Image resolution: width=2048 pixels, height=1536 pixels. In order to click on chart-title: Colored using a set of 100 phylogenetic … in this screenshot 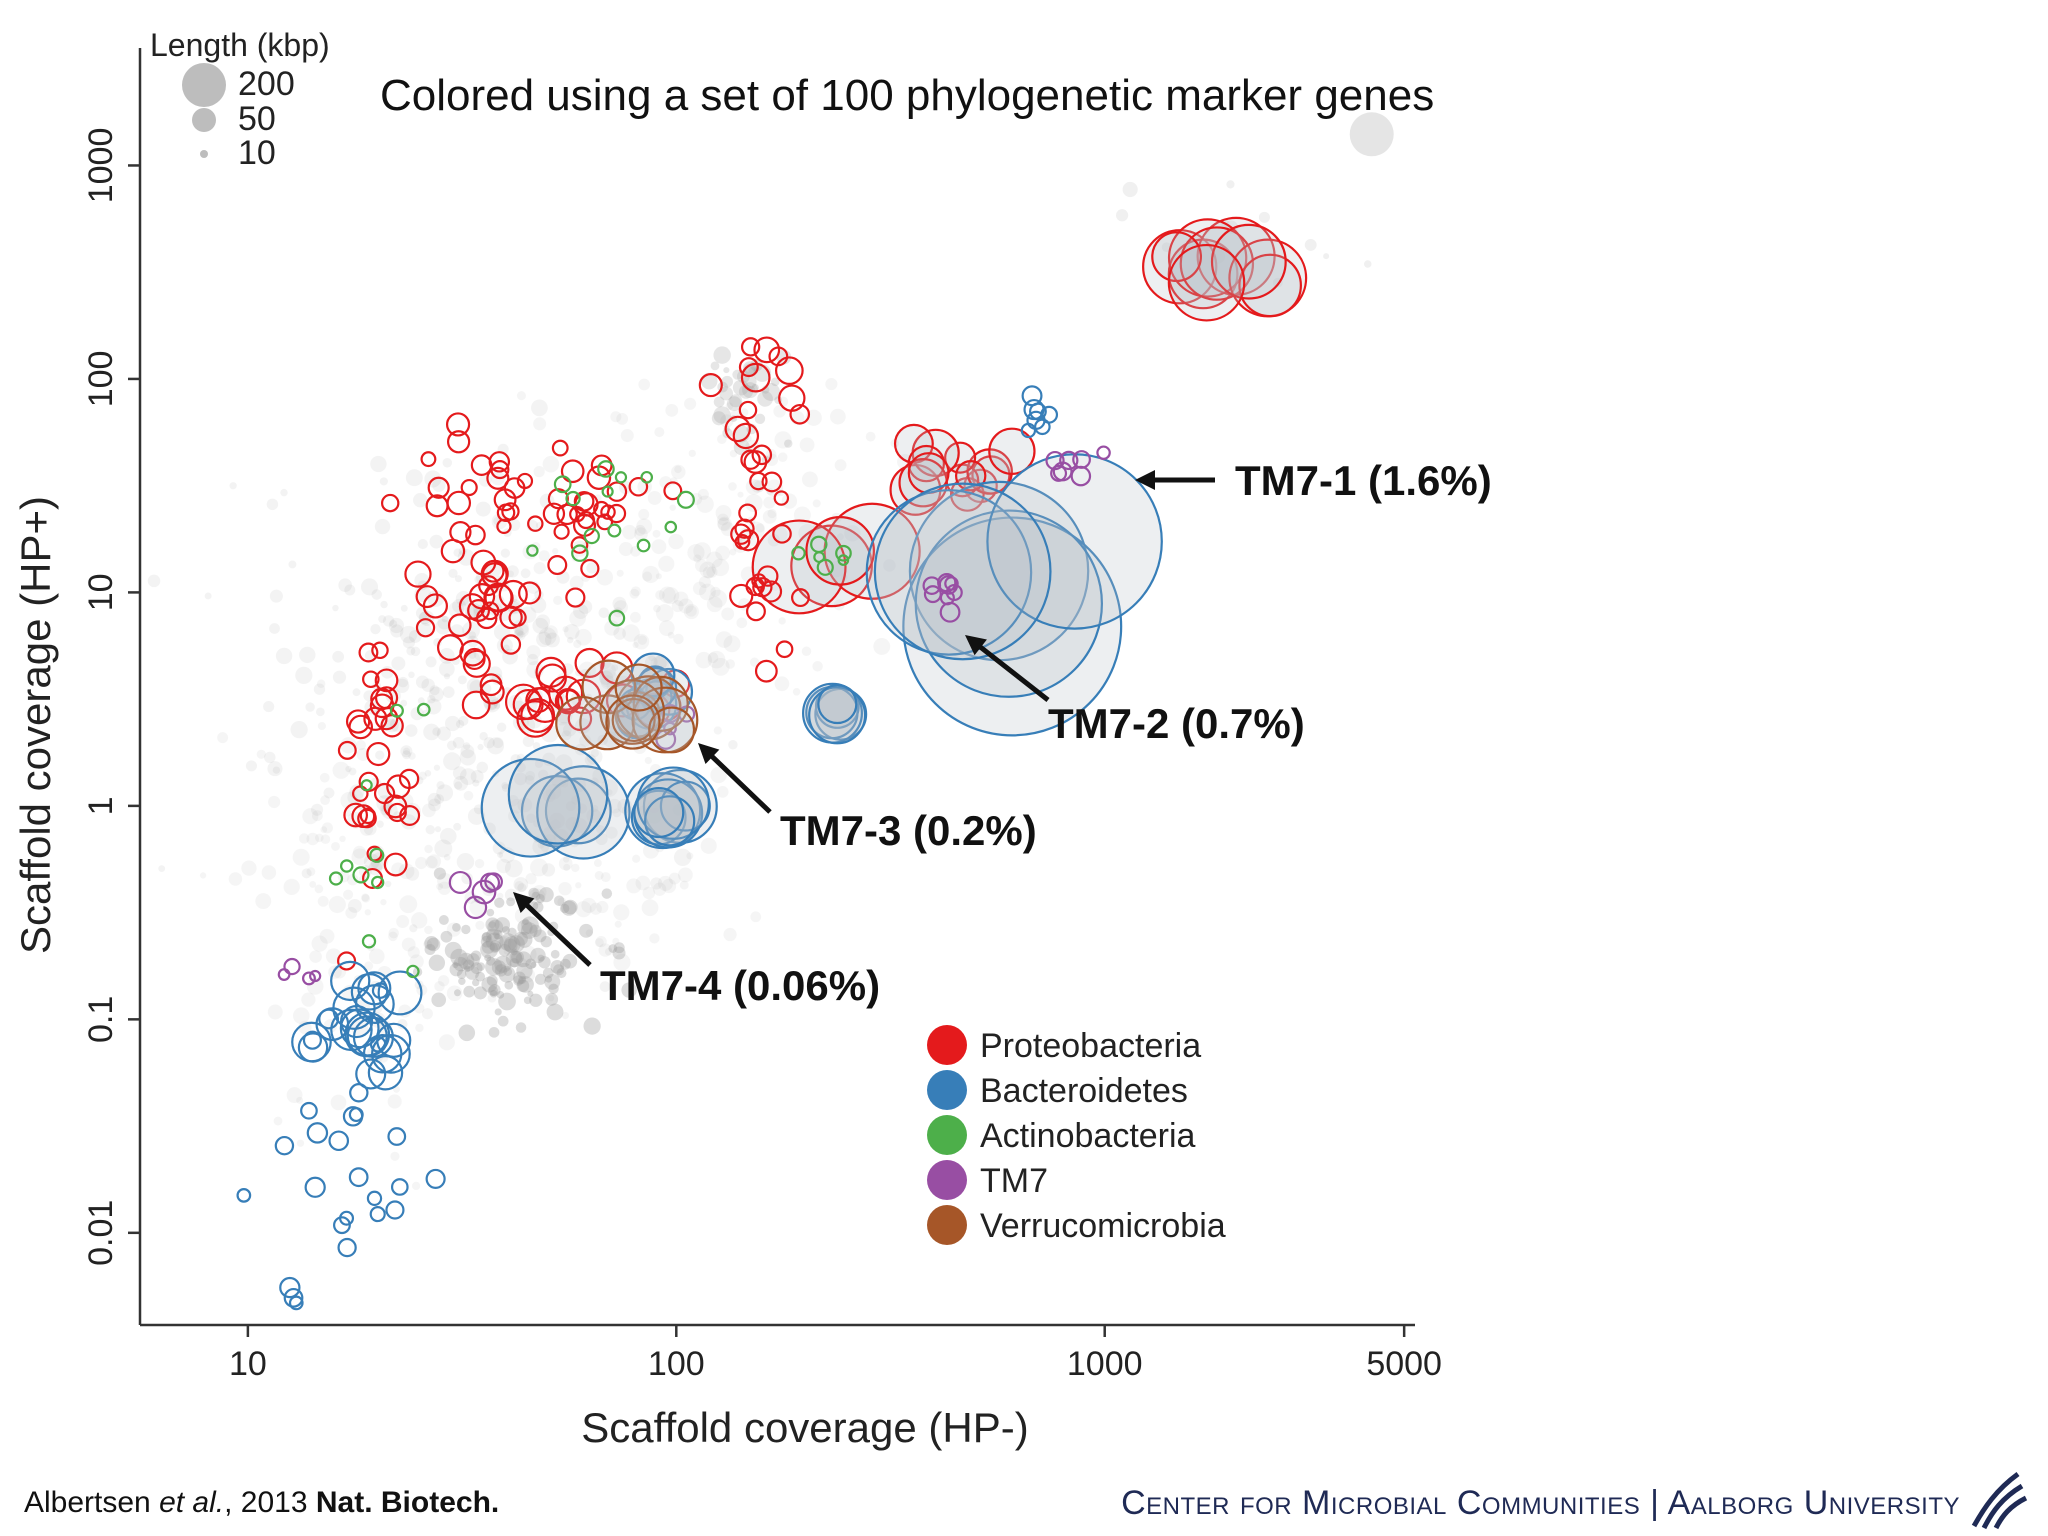, I will do `click(907, 95)`.